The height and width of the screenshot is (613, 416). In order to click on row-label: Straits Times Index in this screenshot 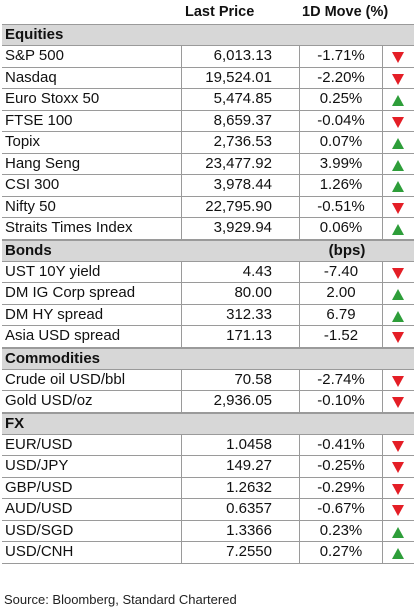, I will do `click(92, 228)`.